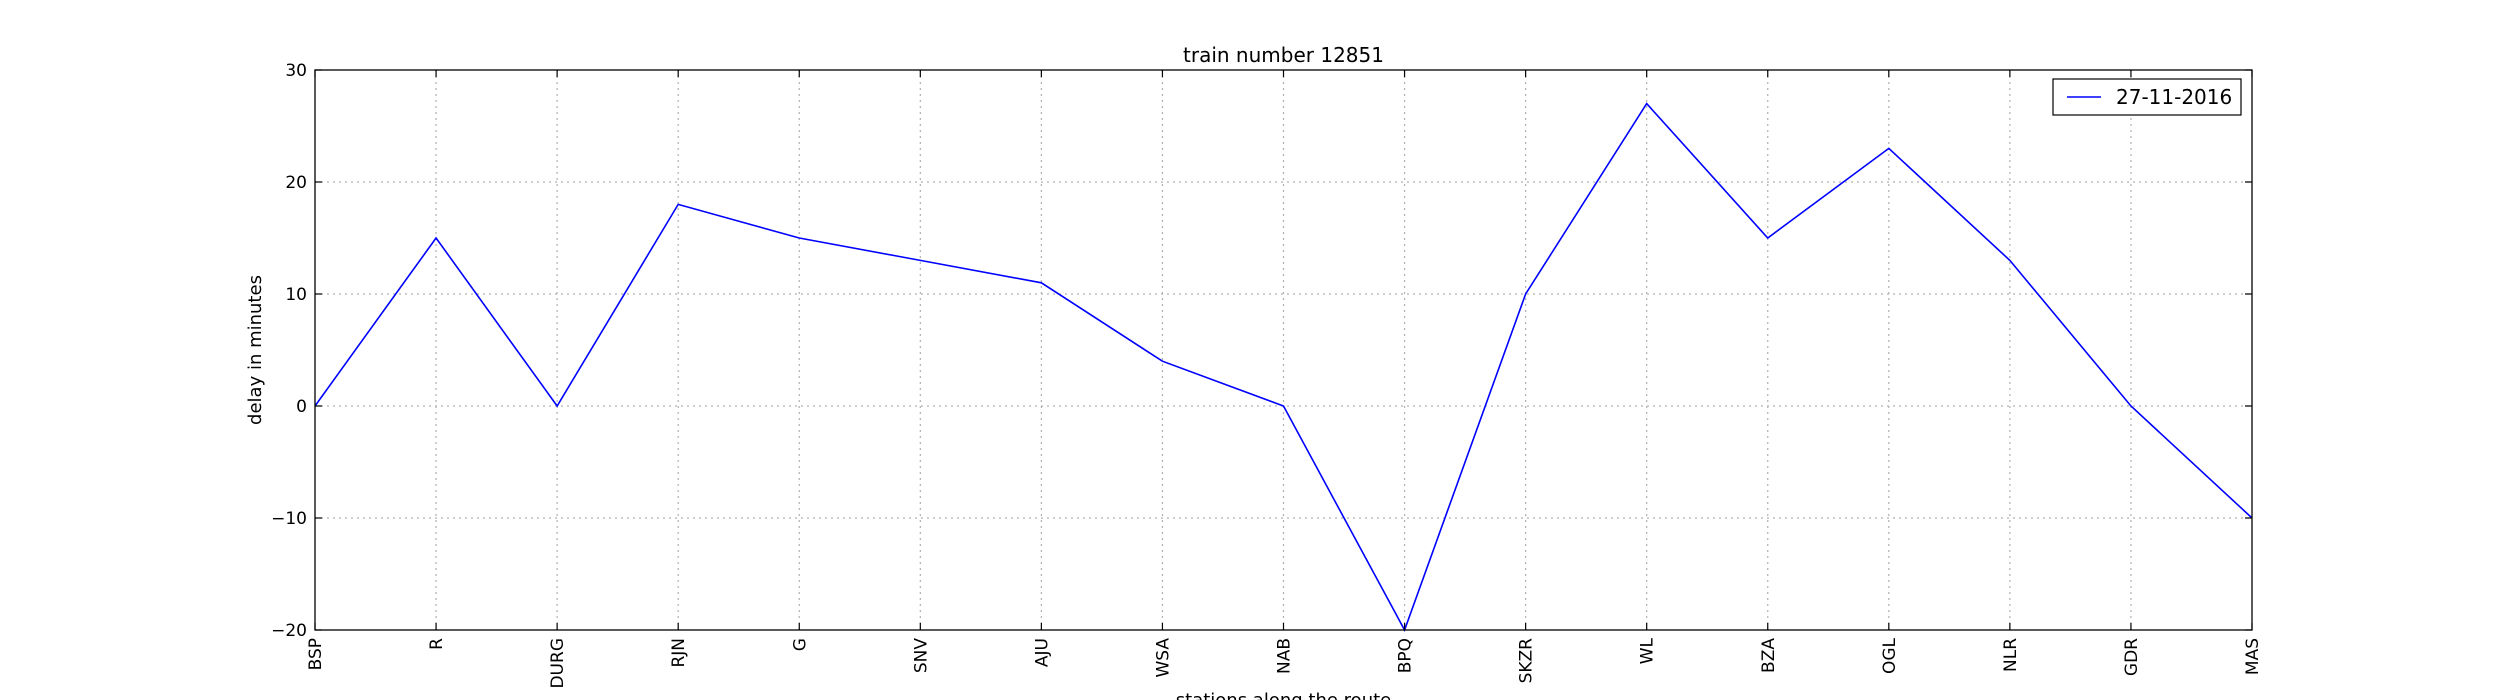  Describe the element at coordinates (1648, 650) in the screenshot. I see `x-tick-label: WL` at that location.